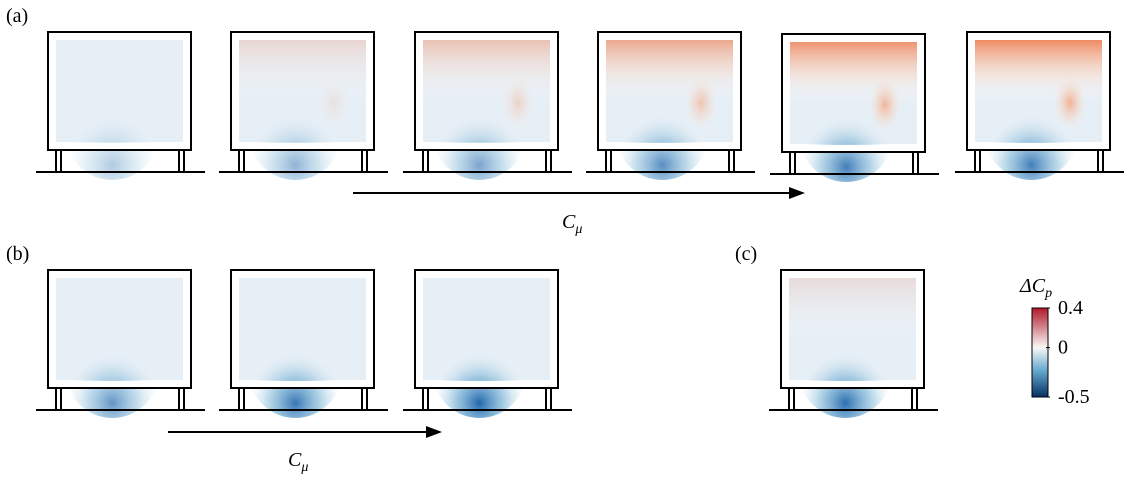 The height and width of the screenshot is (482, 1129). I want to click on panel-label: (c), so click(746, 254).